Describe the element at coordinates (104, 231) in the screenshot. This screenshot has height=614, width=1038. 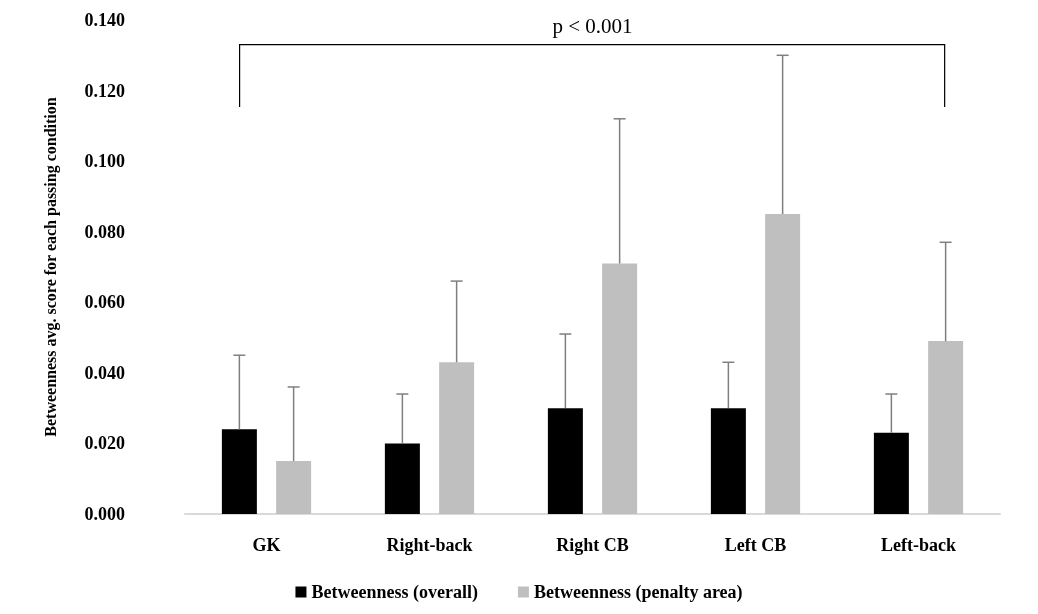
I see `y-tick-label: 0.080` at that location.